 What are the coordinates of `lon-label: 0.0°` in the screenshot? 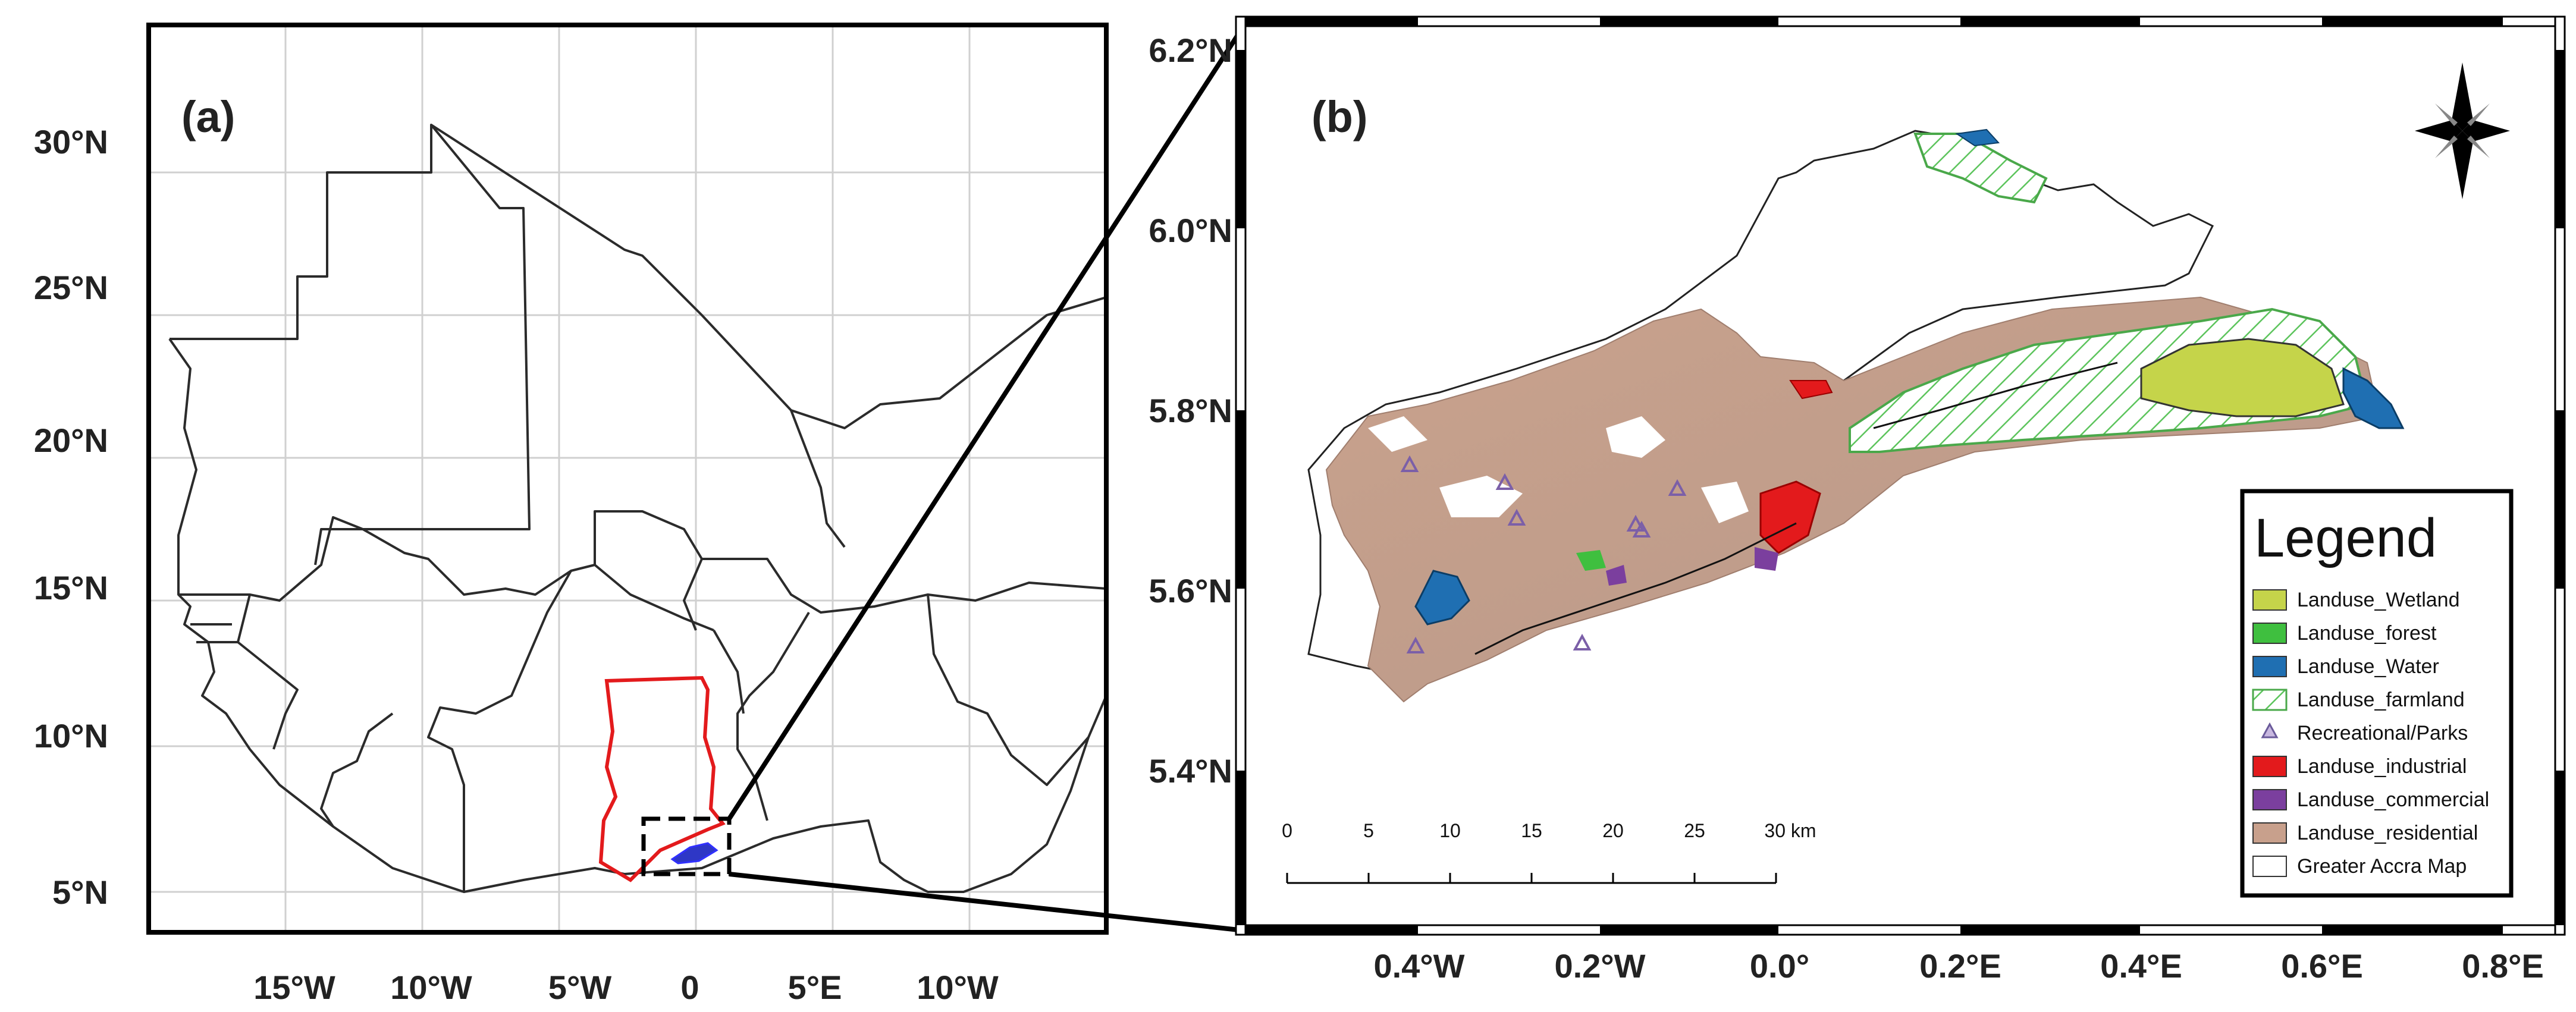 It's located at (1779, 966).